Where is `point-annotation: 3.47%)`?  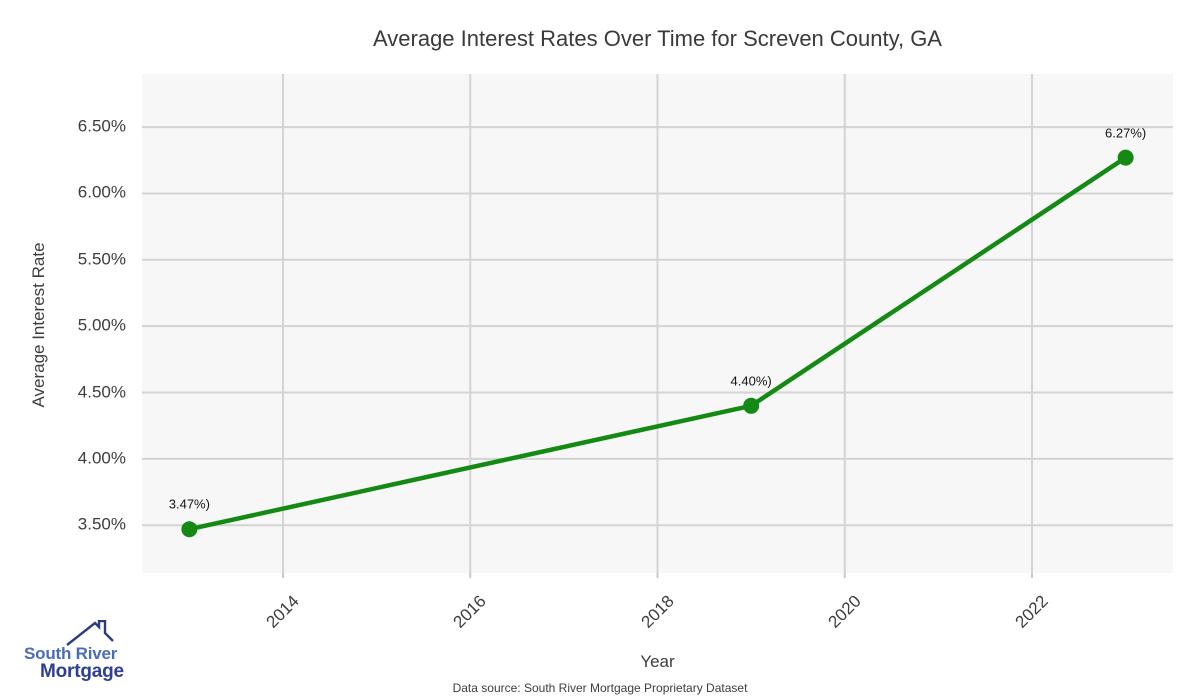 point-annotation: 3.47%) is located at coordinates (189, 504).